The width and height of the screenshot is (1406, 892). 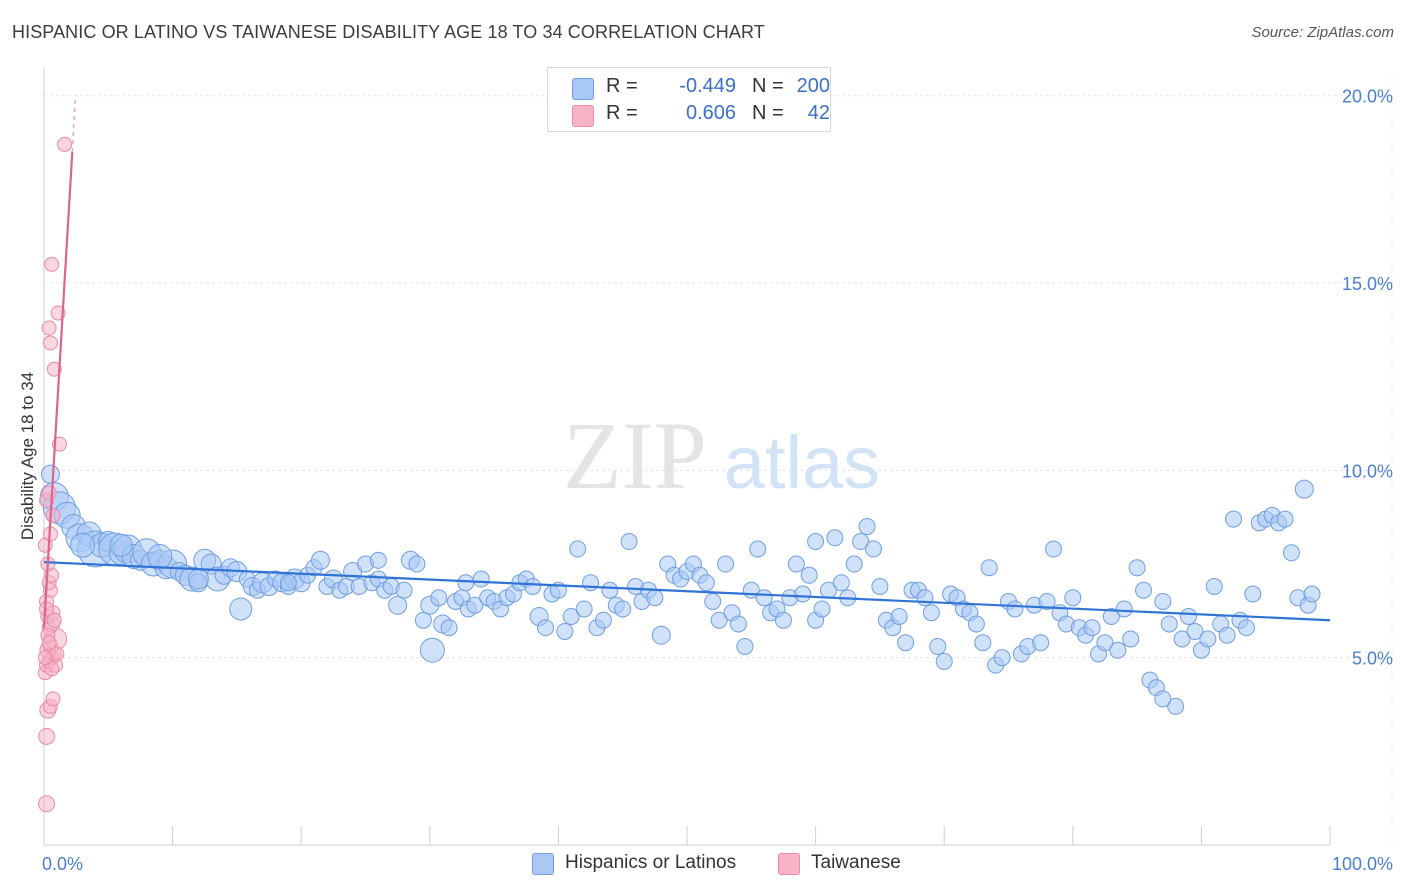 I want to click on legend-label-hispanics: Hispanics or Latinos, so click(x=651, y=862).